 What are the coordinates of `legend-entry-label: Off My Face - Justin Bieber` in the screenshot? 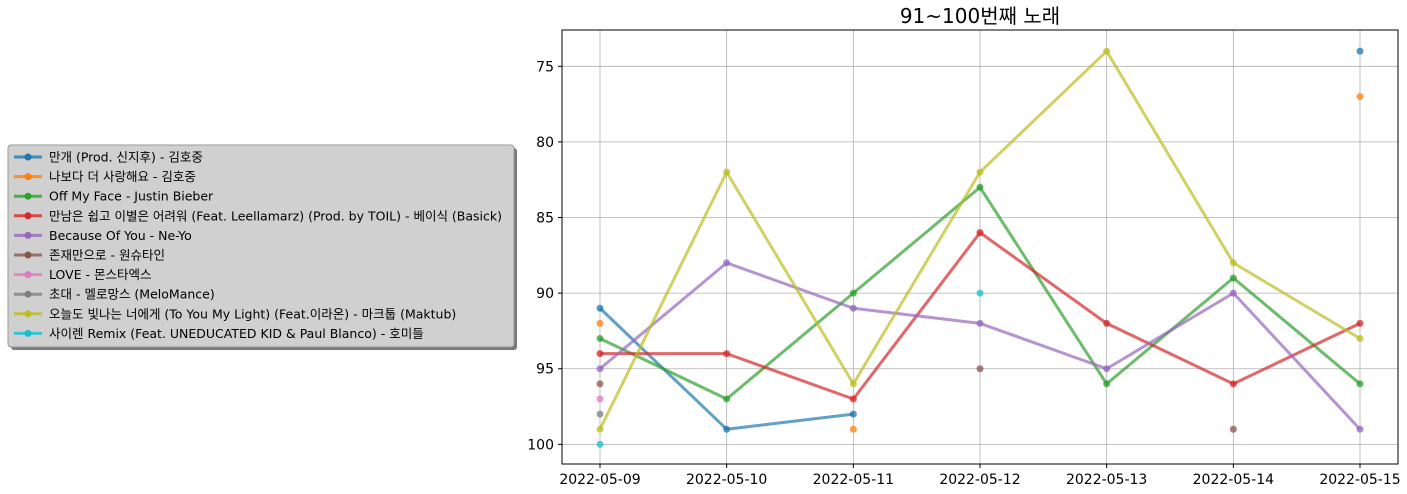 It's located at (131, 196).